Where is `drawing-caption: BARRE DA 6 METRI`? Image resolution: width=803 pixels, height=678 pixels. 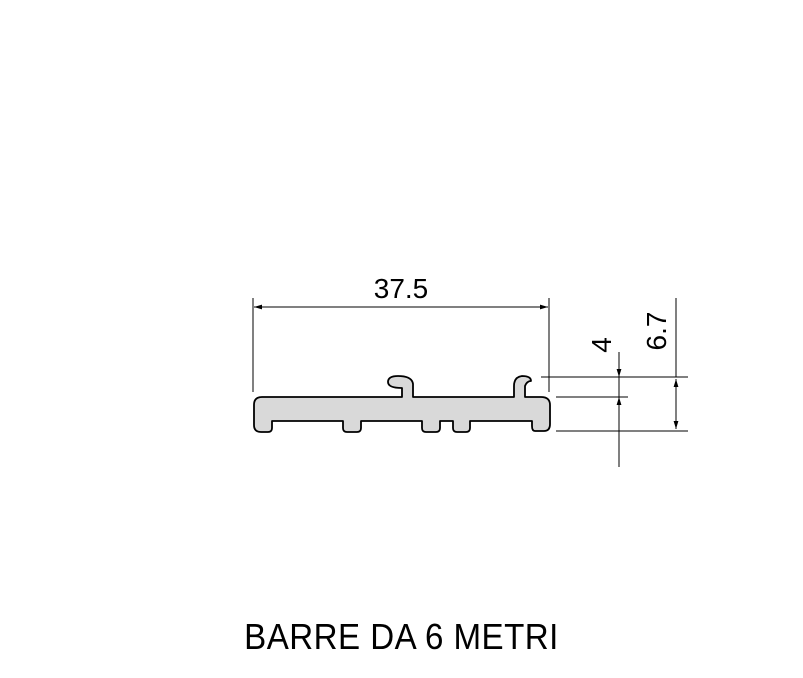 drawing-caption: BARRE DA 6 METRI is located at coordinates (401, 636).